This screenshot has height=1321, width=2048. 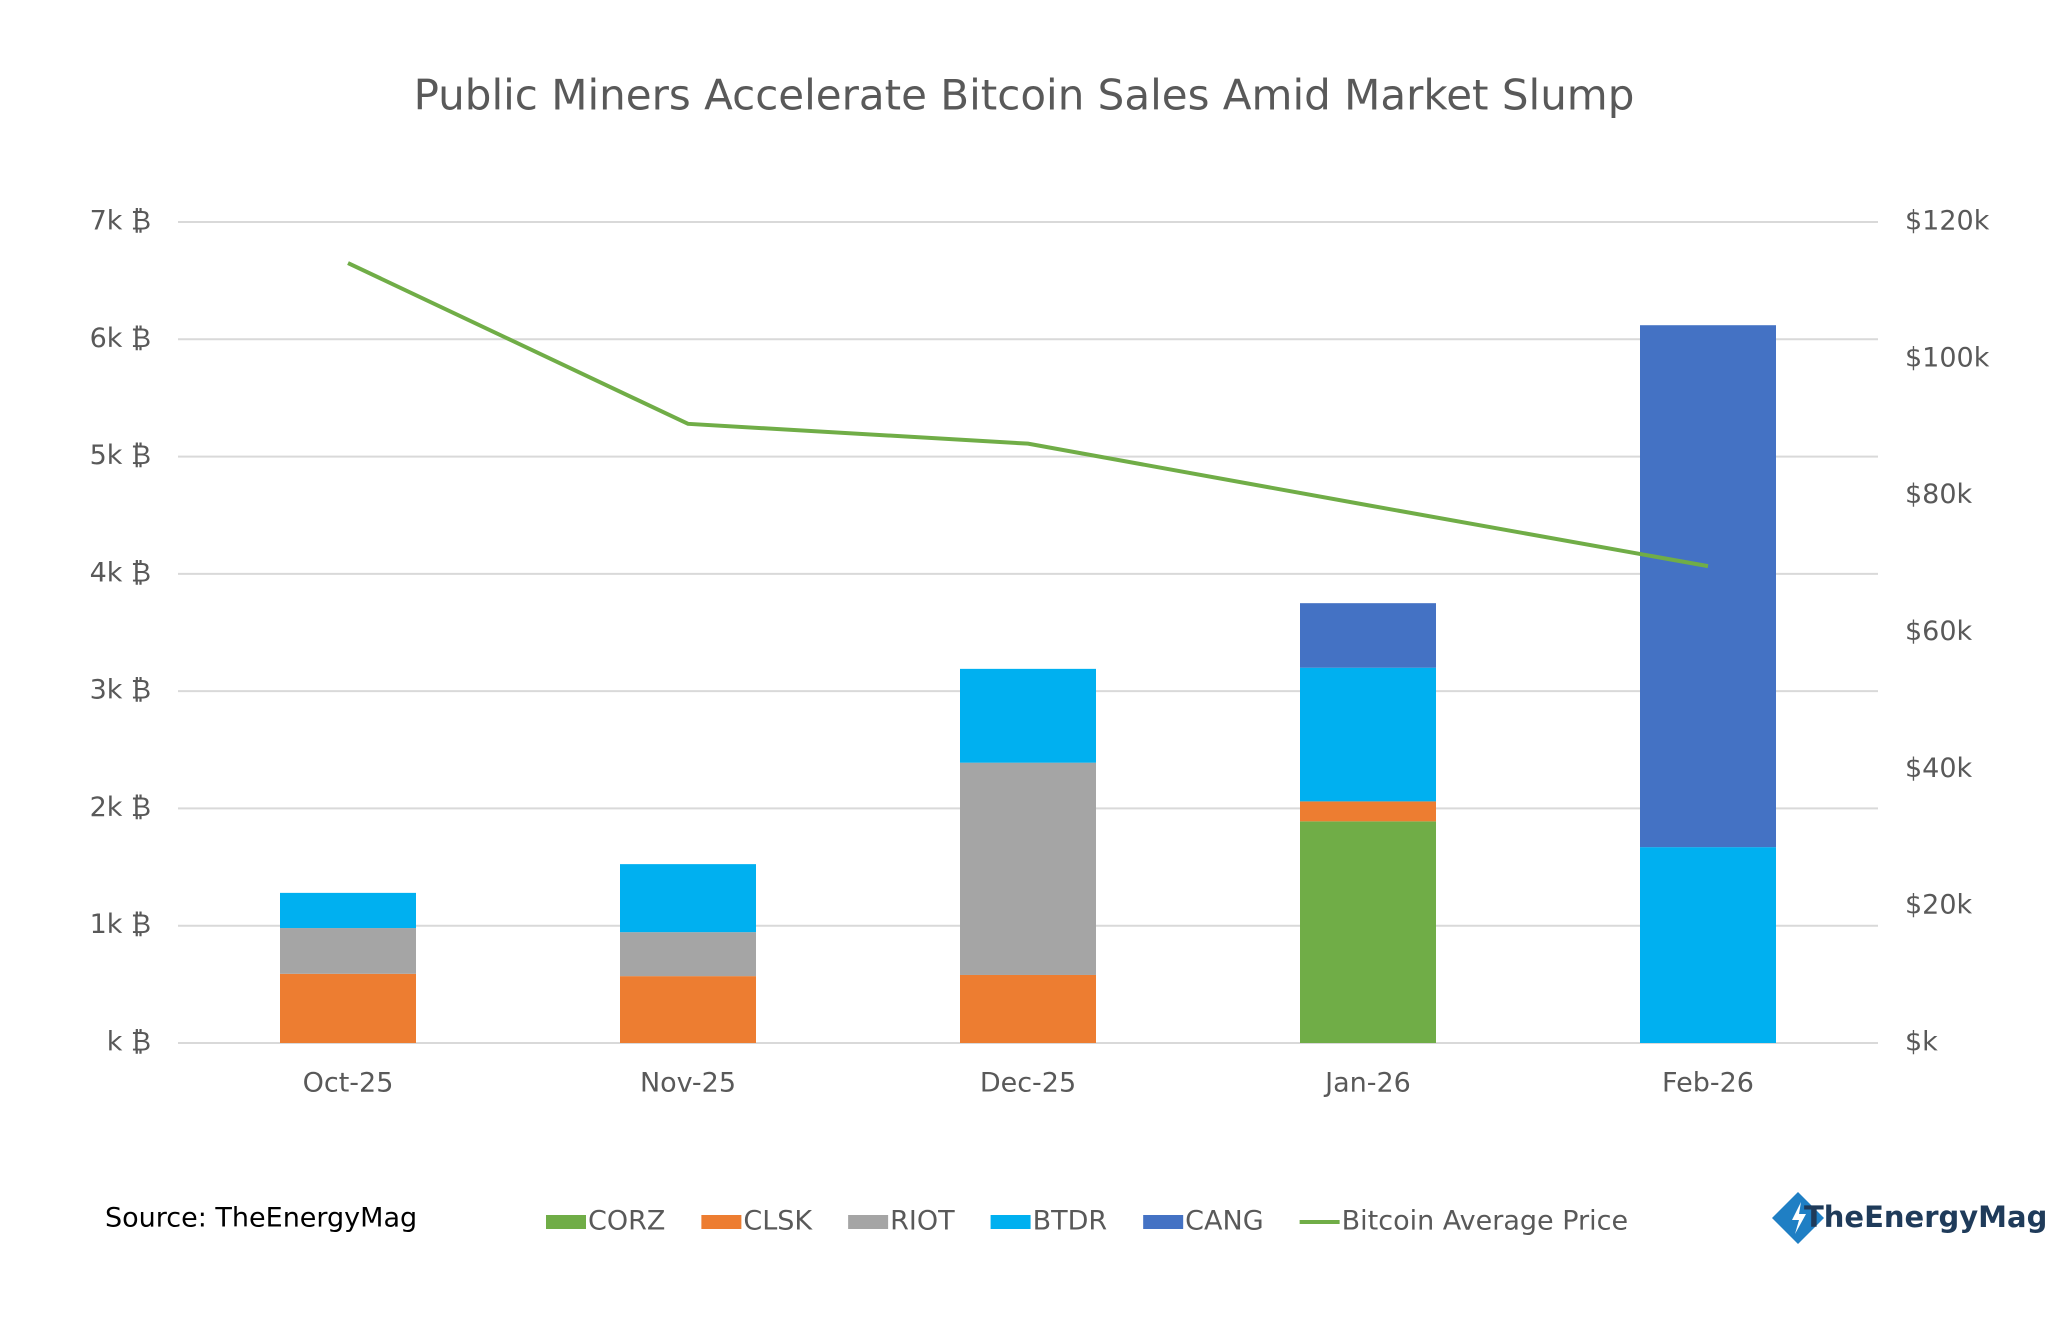 I want to click on y2-tick-label: $60k, so click(x=1939, y=631).